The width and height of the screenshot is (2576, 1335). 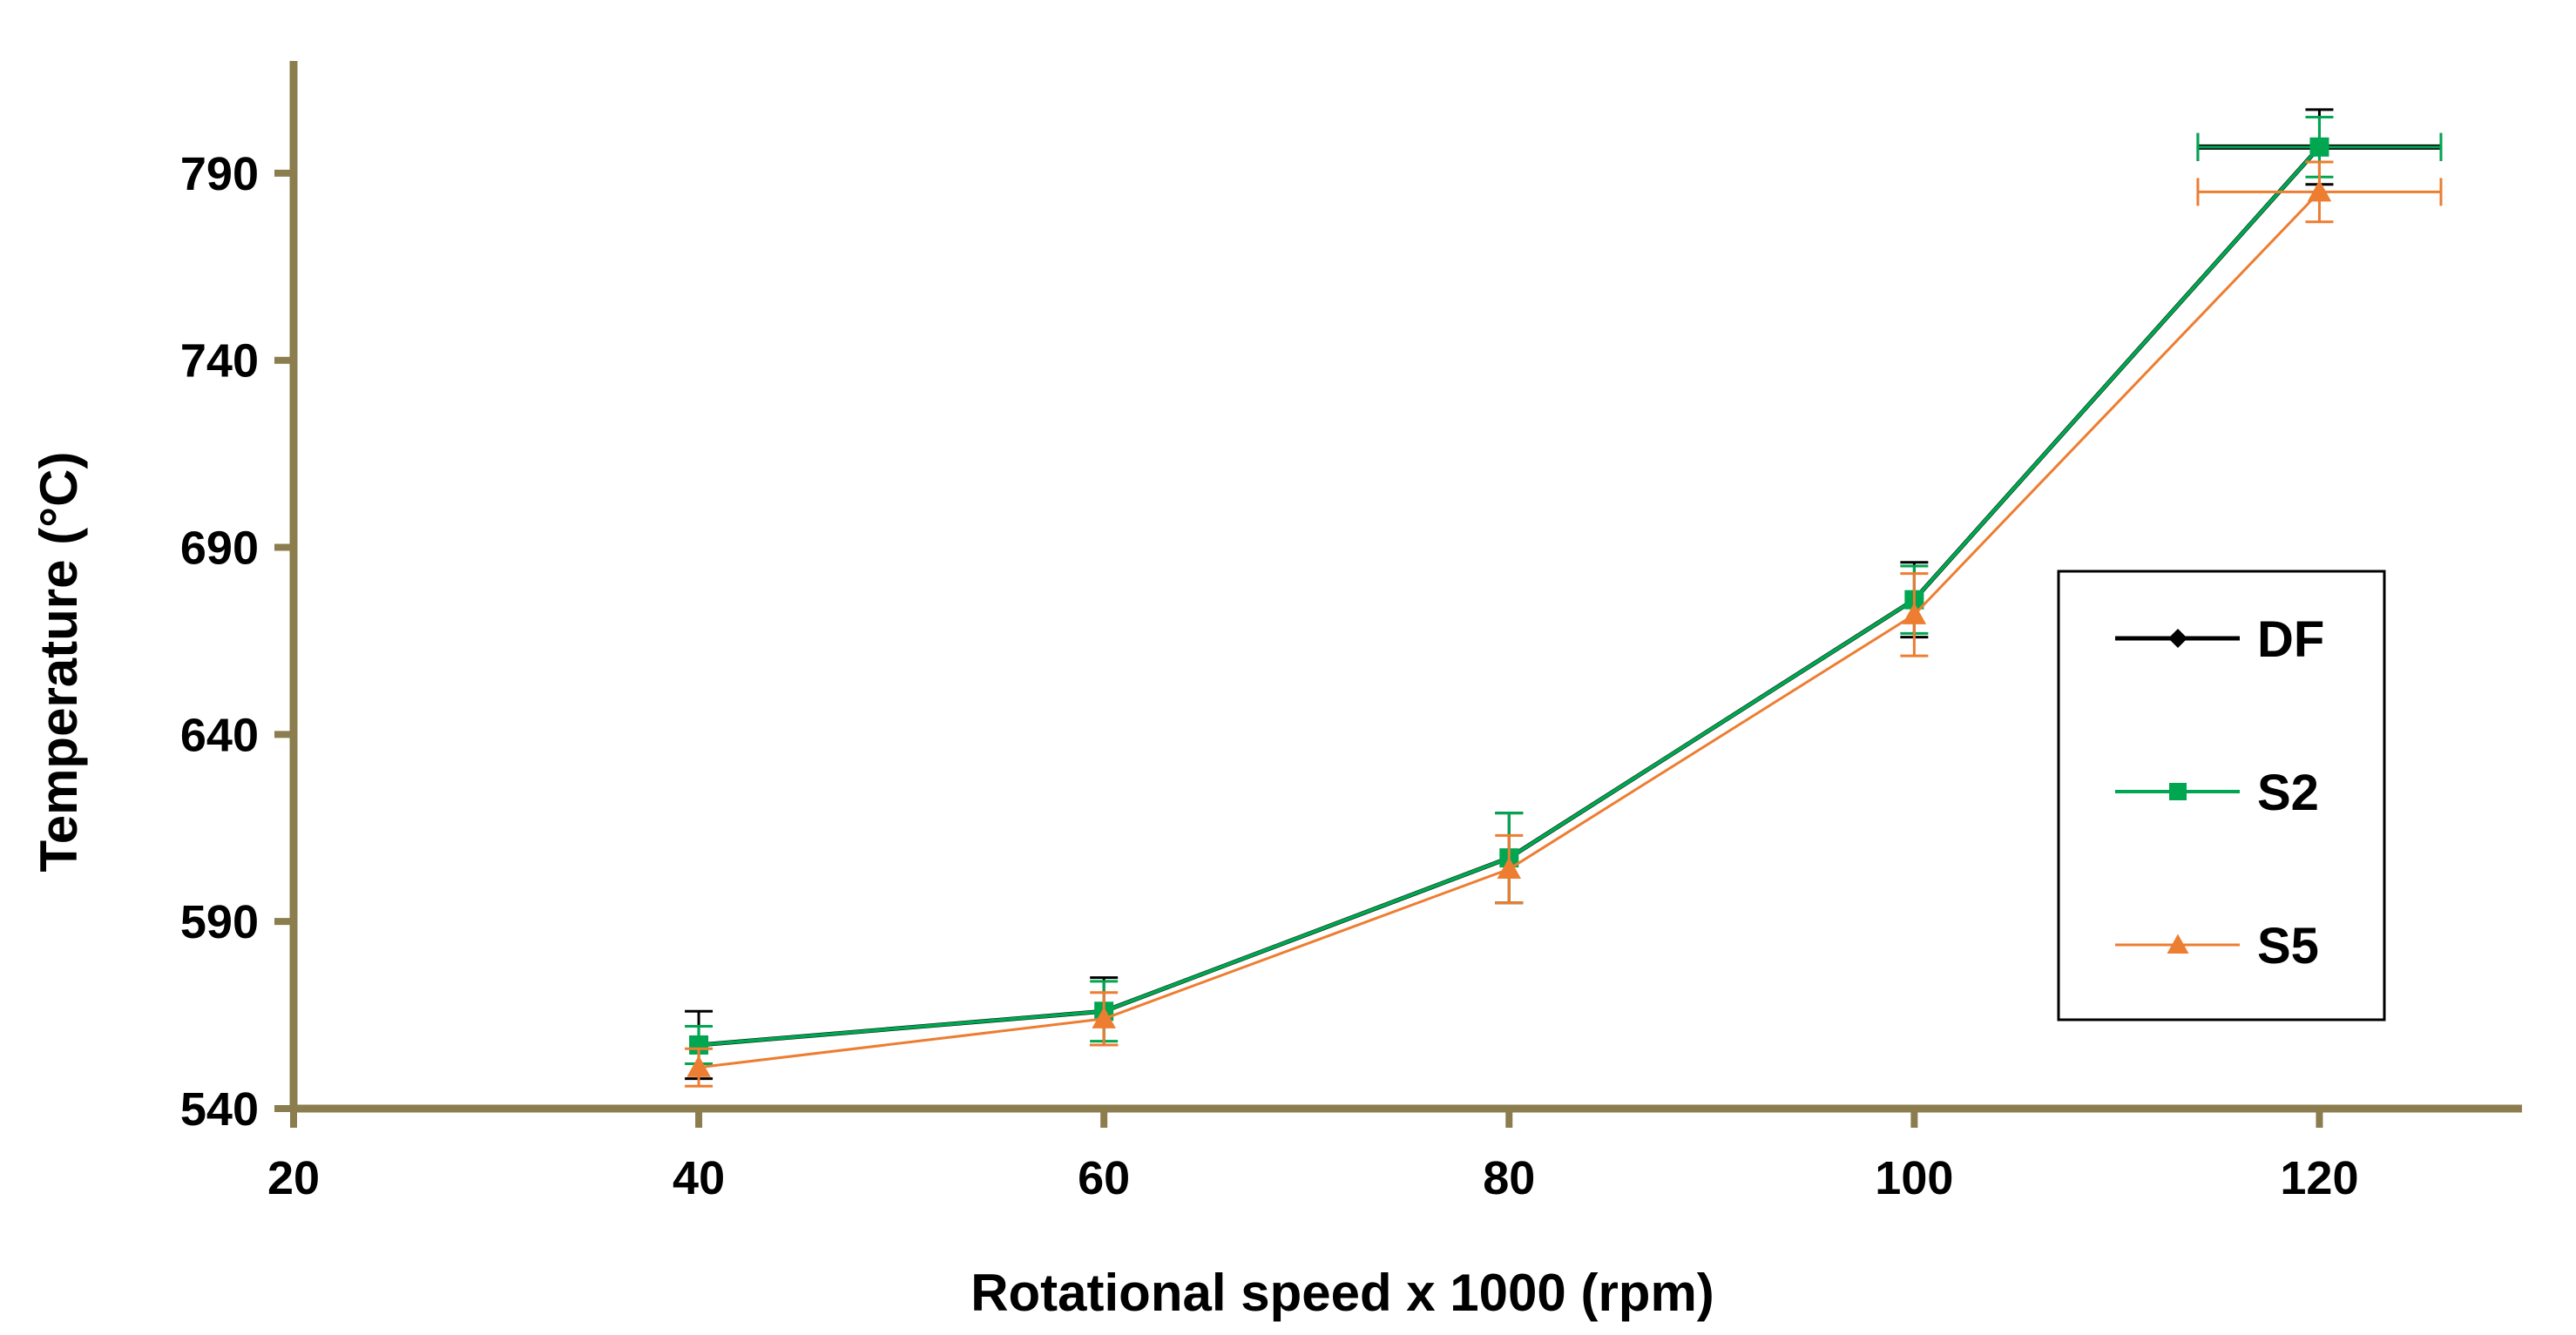 I want to click on legend-label-s5: S5, so click(x=2288, y=946).